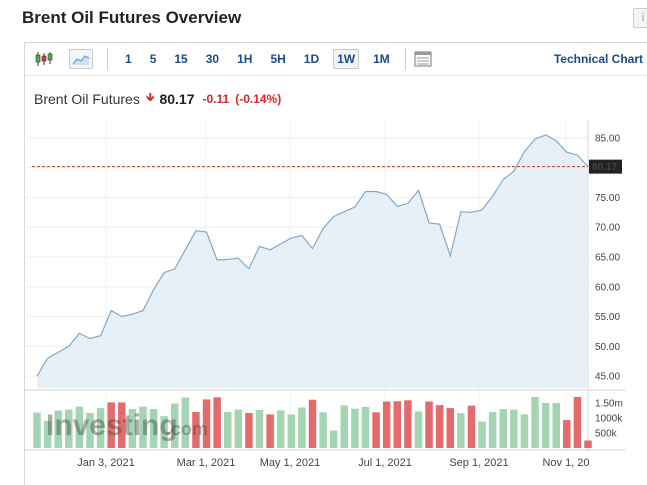  What do you see at coordinates (258, 98) in the screenshot?
I see `price-change-percent: (-0.14%)` at bounding box center [258, 98].